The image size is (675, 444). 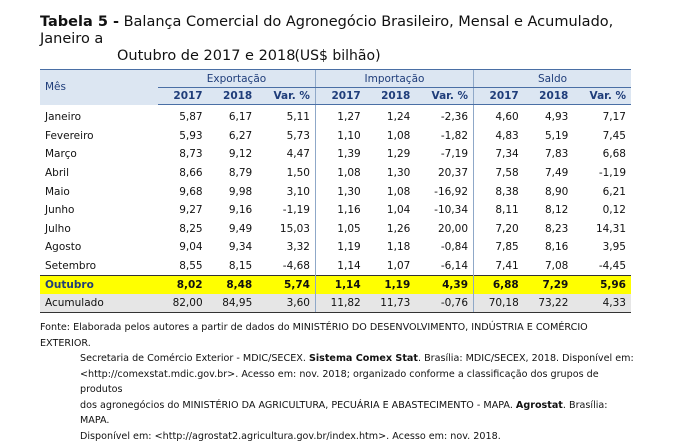 What do you see at coordinates (602, 210) in the screenshot?
I see `value-cell: 0,12` at bounding box center [602, 210].